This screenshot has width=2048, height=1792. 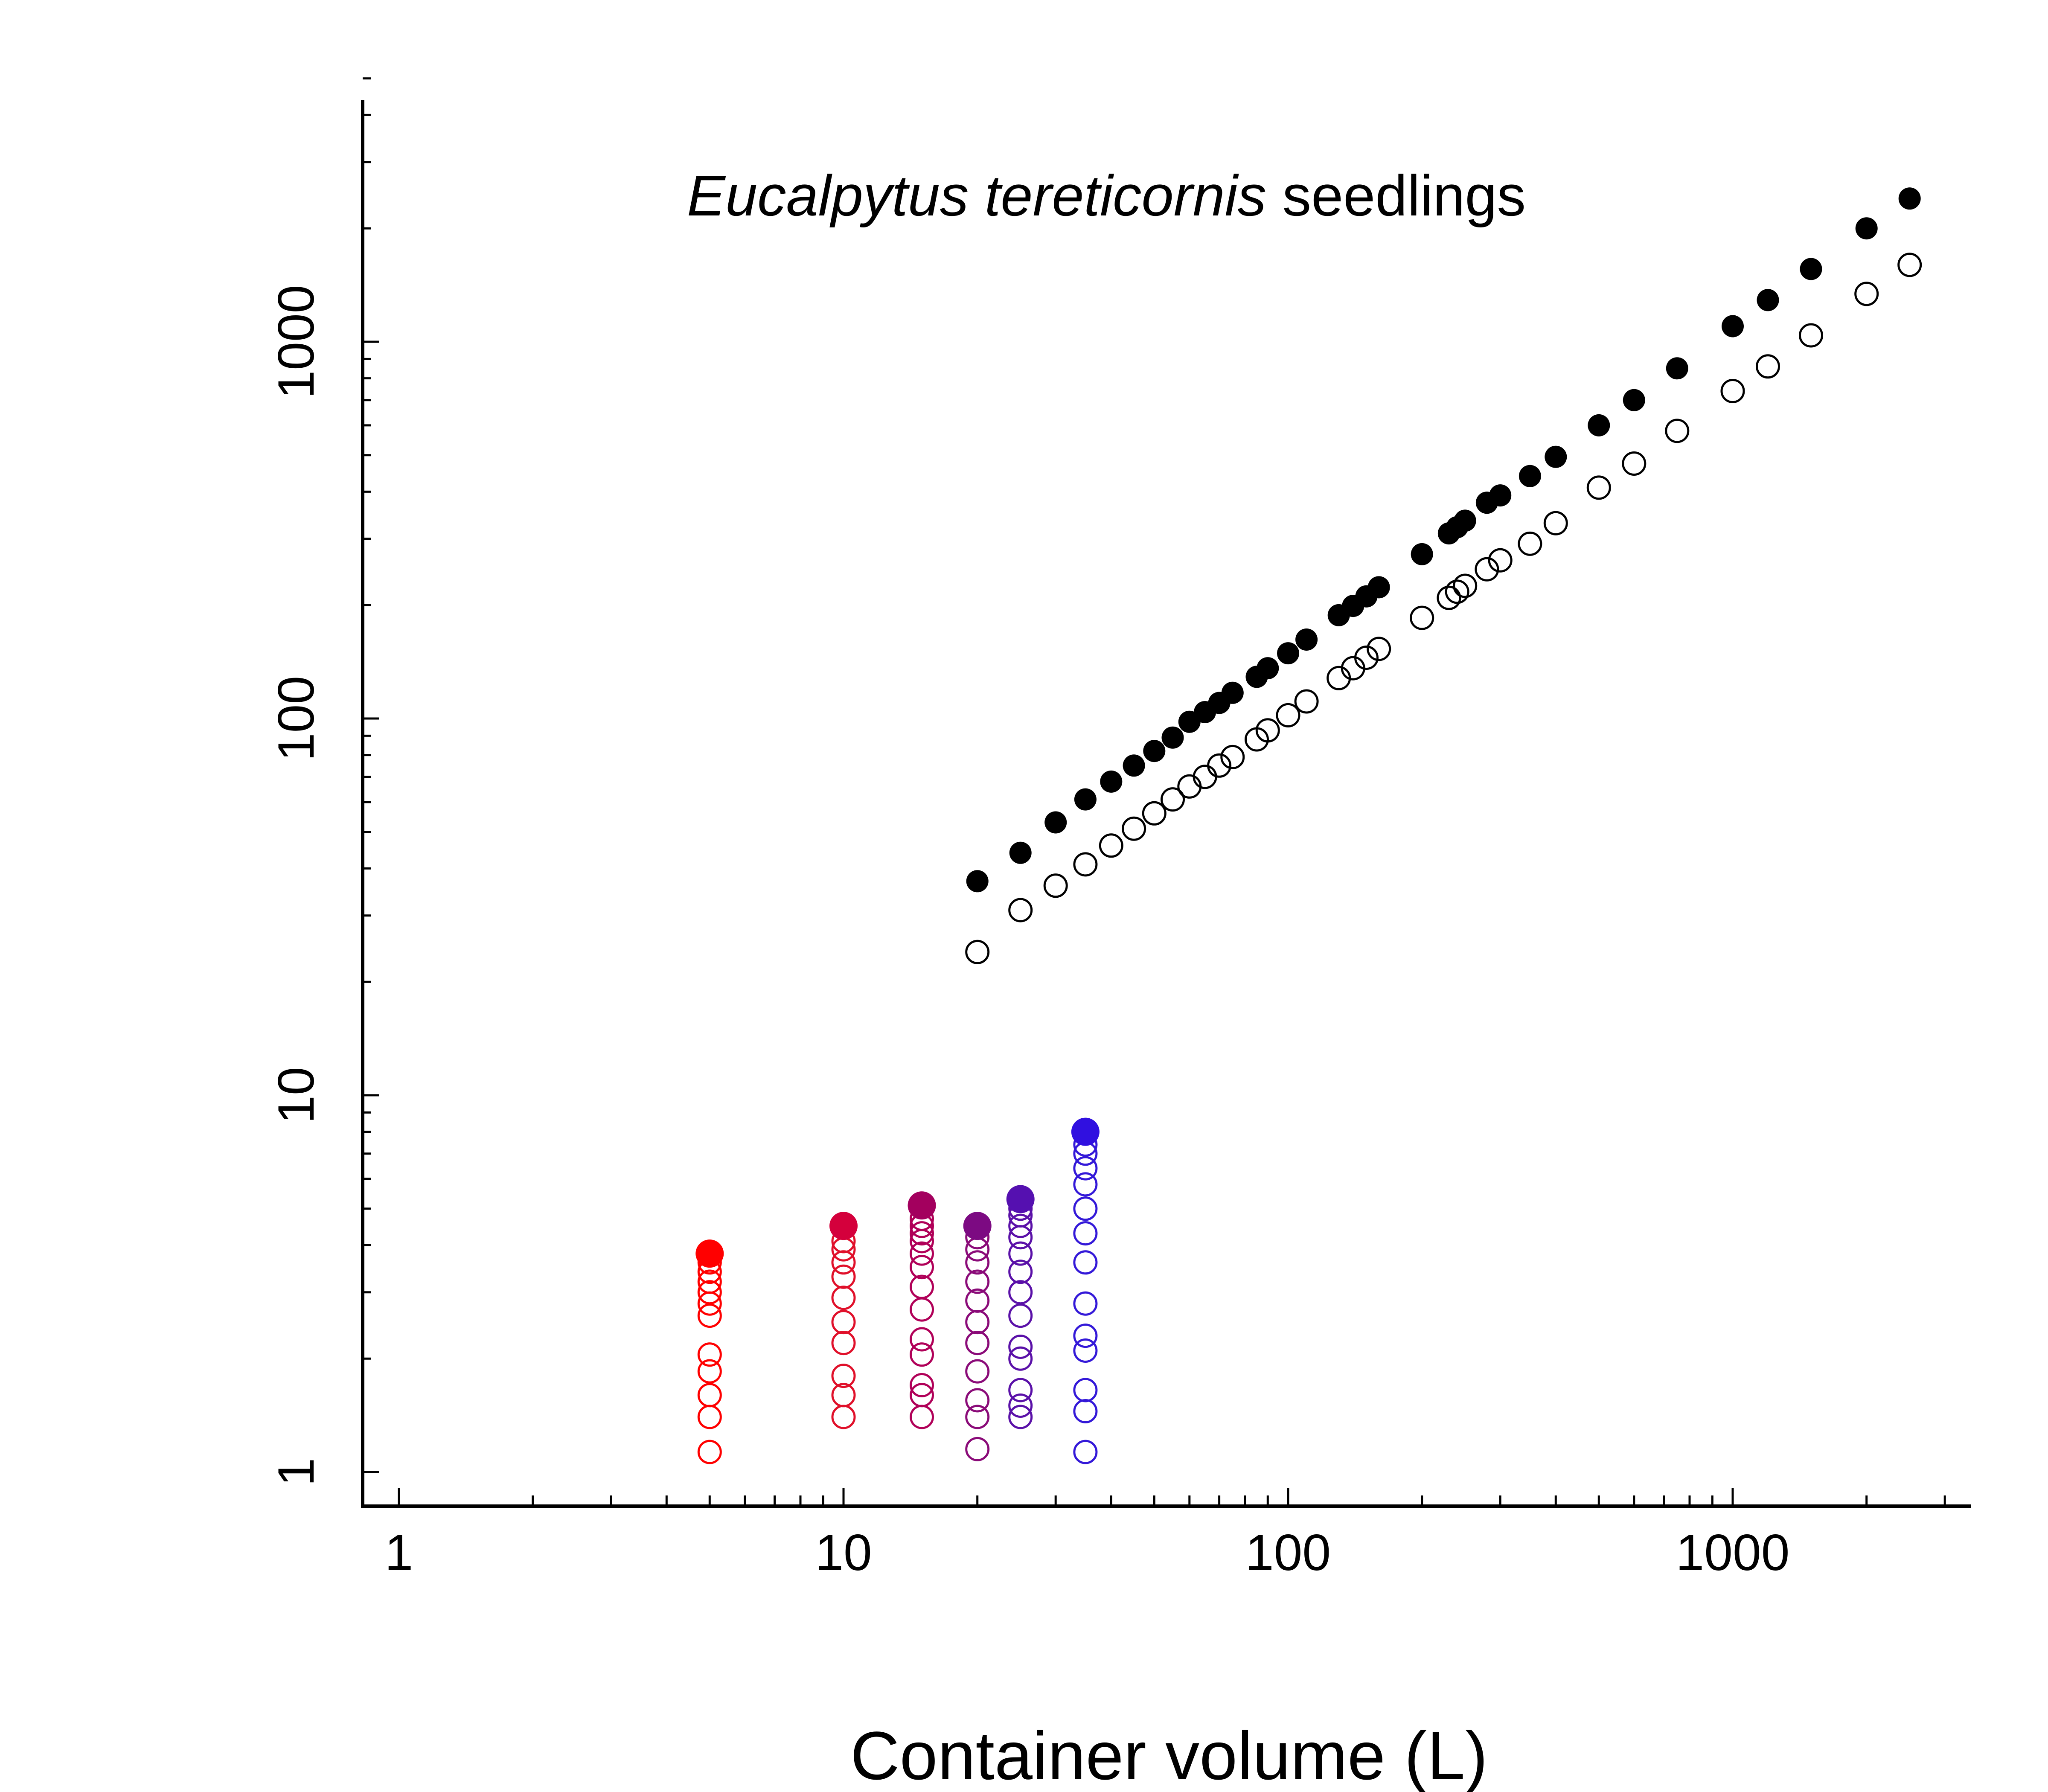 I want to click on x-tick-label: 100, so click(x=1288, y=1552).